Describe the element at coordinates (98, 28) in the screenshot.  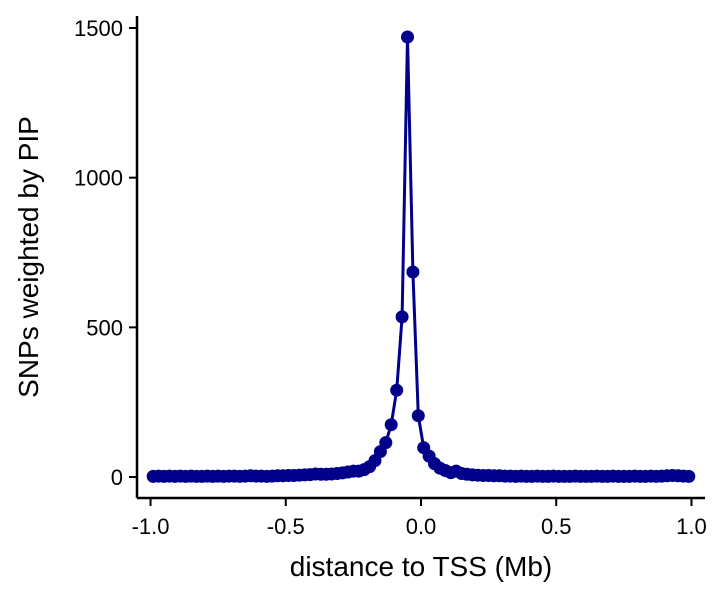
I see `y-tick-label: 1500` at that location.